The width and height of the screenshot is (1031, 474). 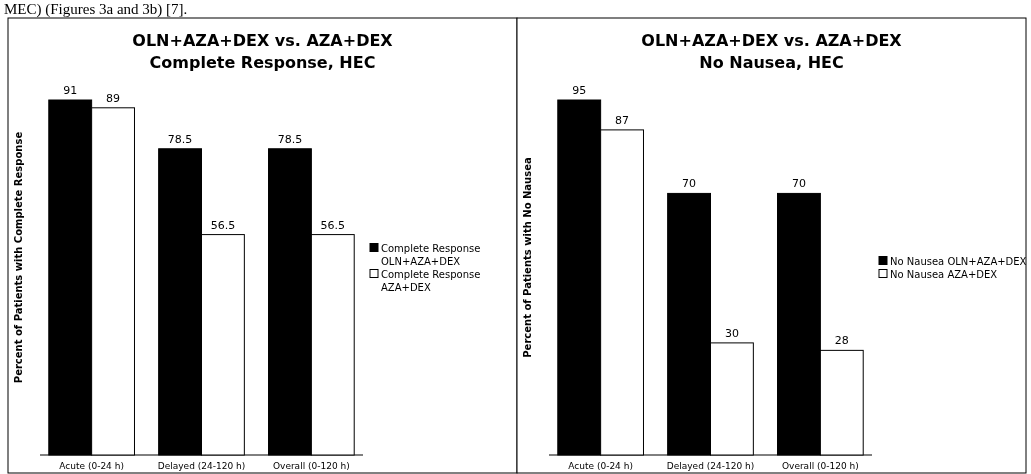 What do you see at coordinates (771, 62) in the screenshot?
I see `chart-subtitle: No Nausea, HEC` at bounding box center [771, 62].